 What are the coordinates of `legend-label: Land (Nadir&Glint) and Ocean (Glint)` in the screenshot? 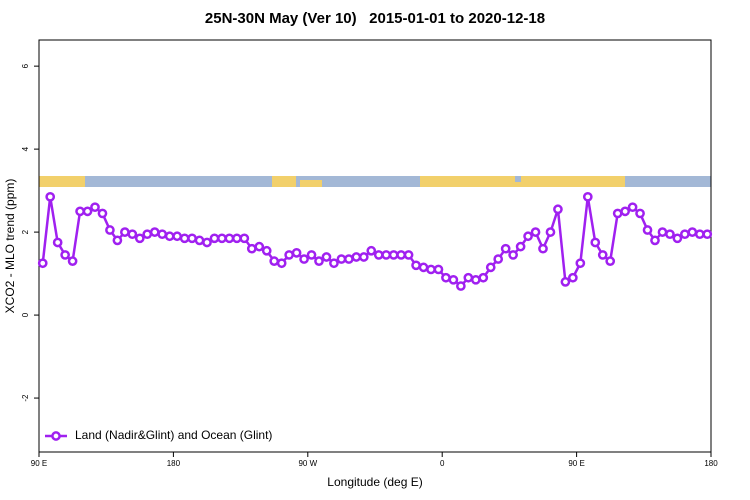 It's located at (173, 435).